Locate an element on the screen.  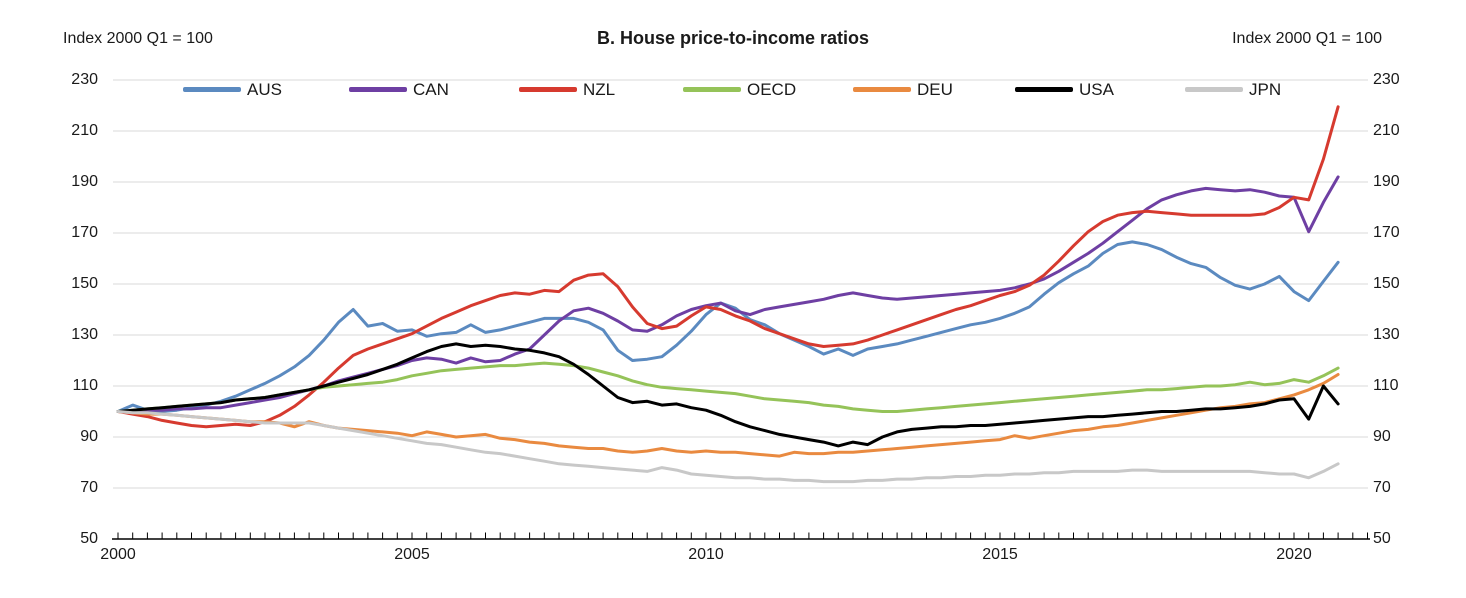
y-axis-label-left-50: 50 is located at coordinates (89, 538).